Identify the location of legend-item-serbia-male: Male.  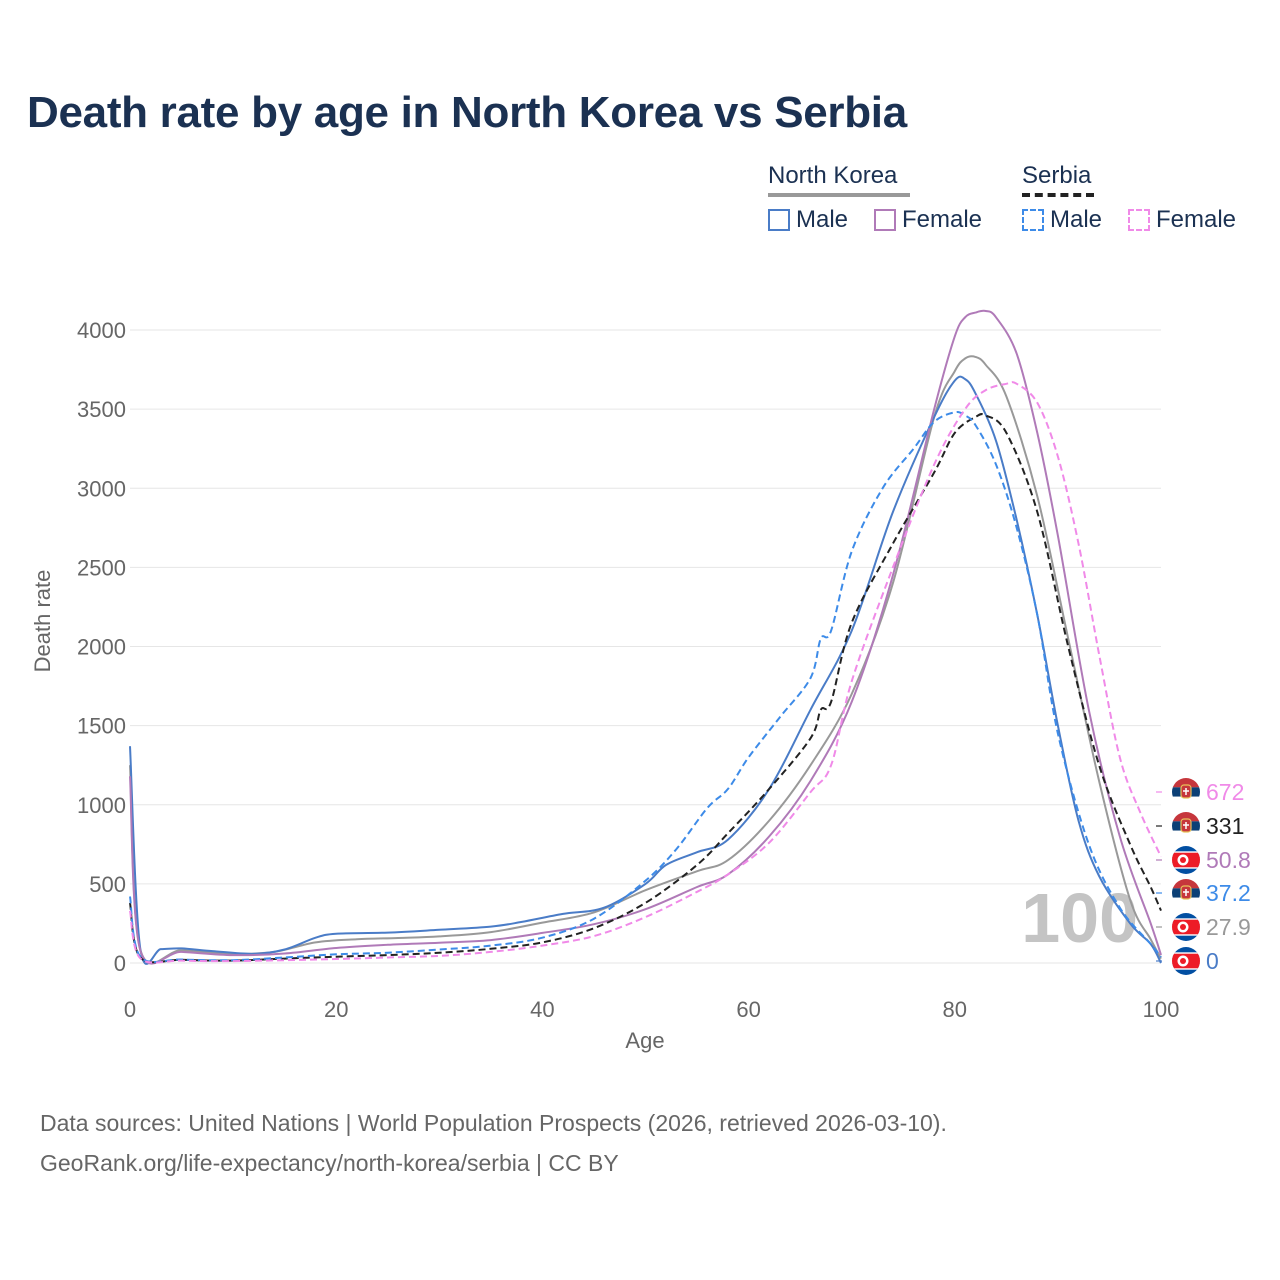
(1062, 220).